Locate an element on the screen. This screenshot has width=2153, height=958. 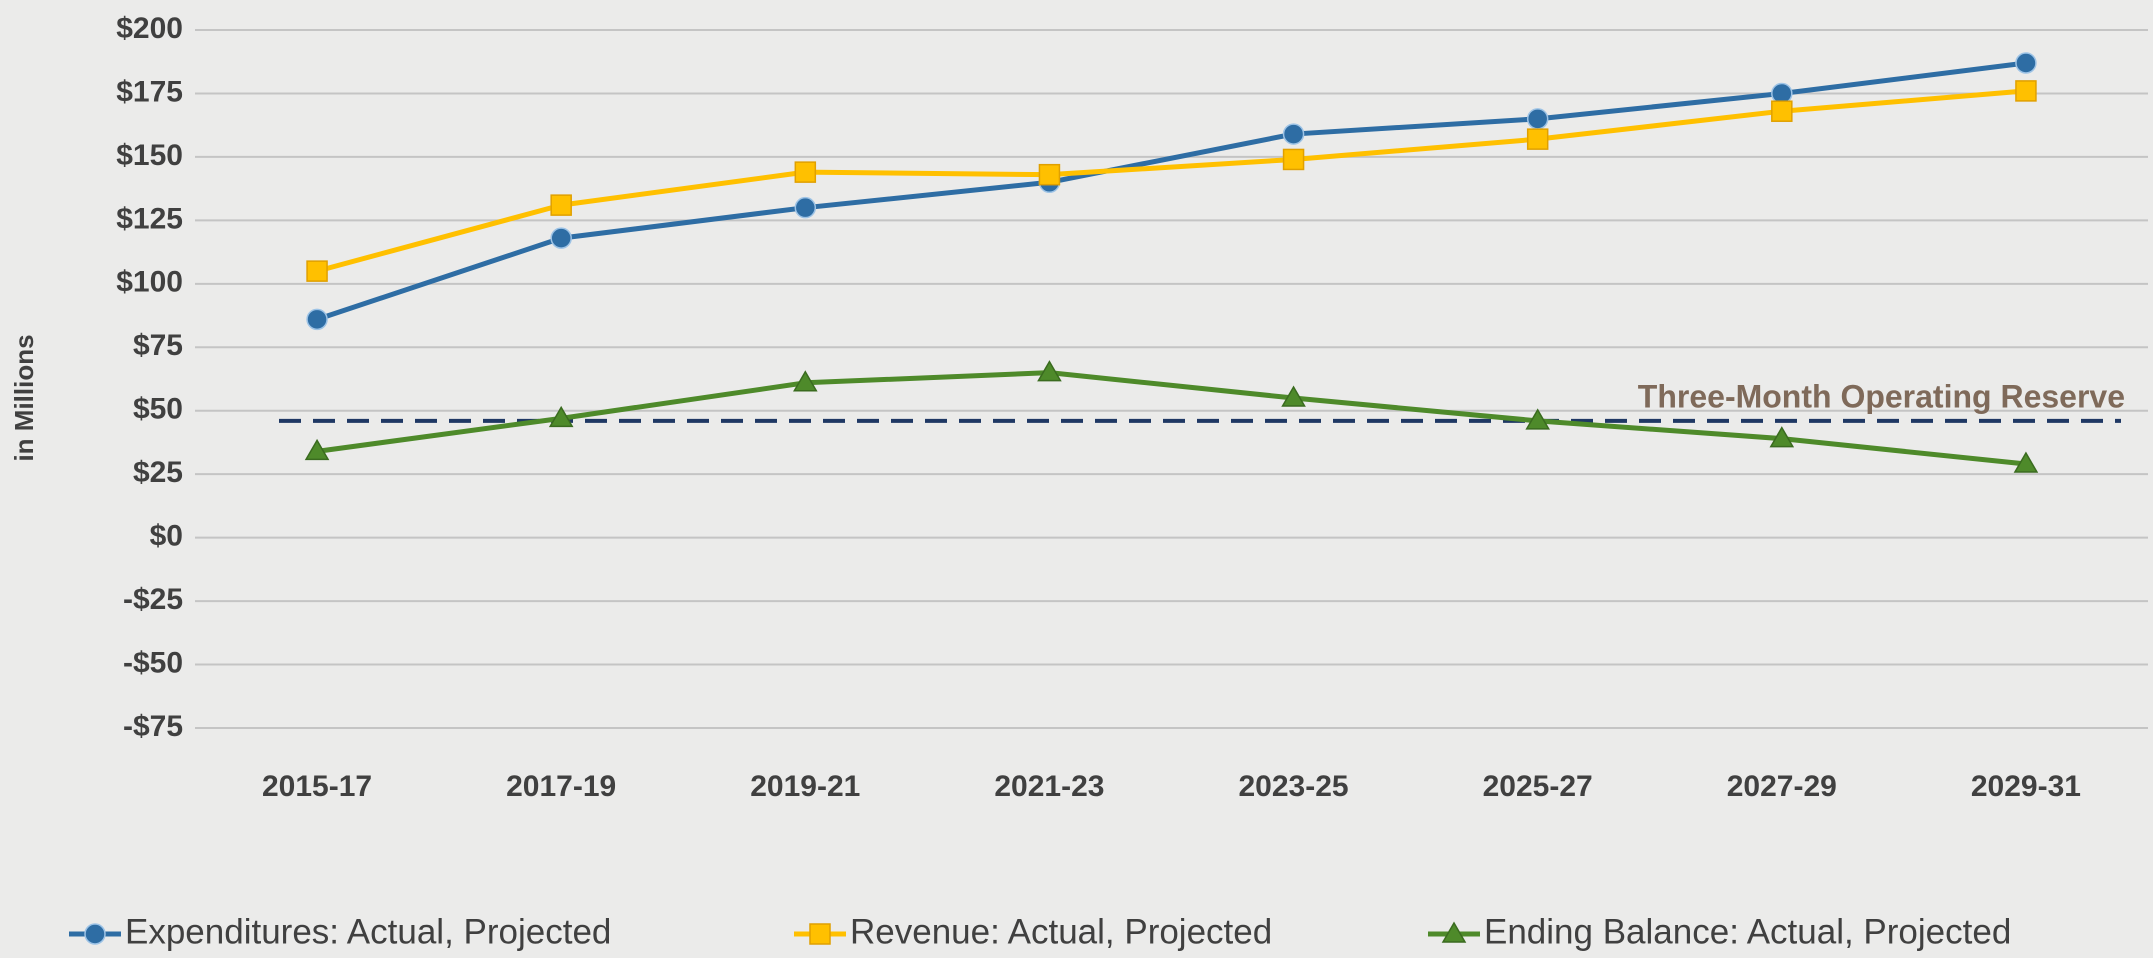
x-tick-label: 2019-21 is located at coordinates (805, 786).